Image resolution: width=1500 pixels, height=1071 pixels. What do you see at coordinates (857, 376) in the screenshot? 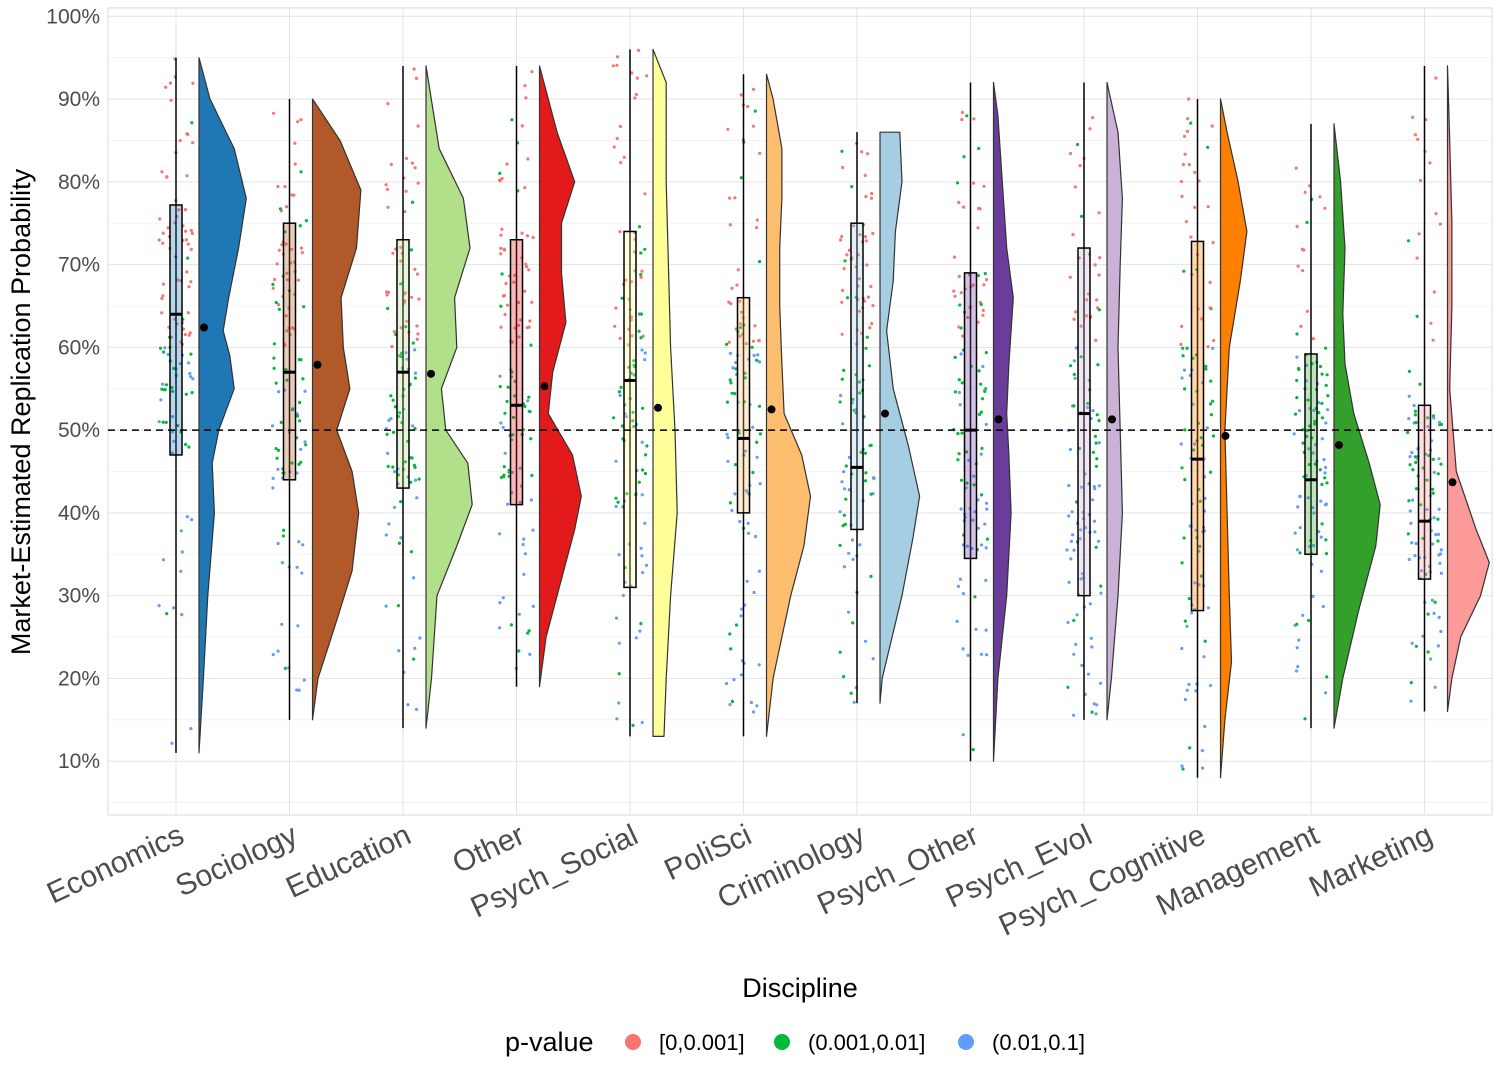
I see `box` at bounding box center [857, 376].